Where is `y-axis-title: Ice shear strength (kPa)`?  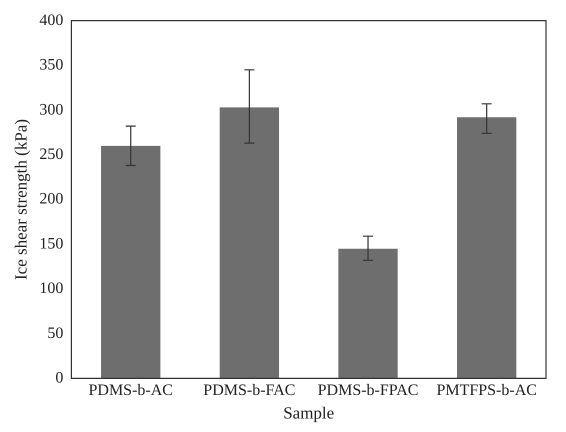 y-axis-title: Ice shear strength (kPa) is located at coordinates (21, 199).